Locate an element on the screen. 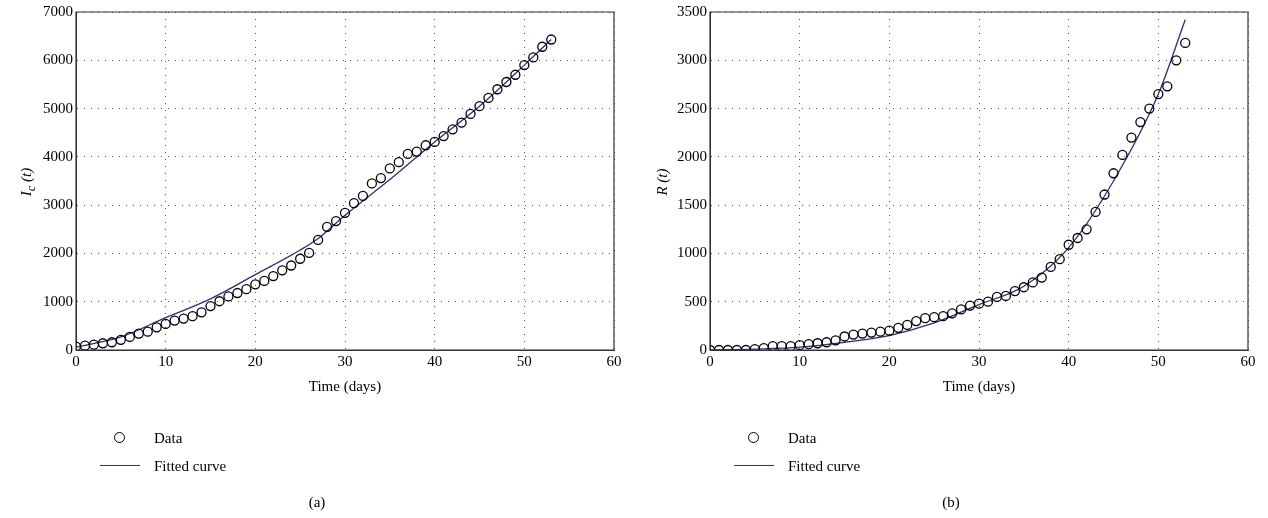 The image size is (1268, 518). y-tick-label: 5000 is located at coordinates (58, 107).